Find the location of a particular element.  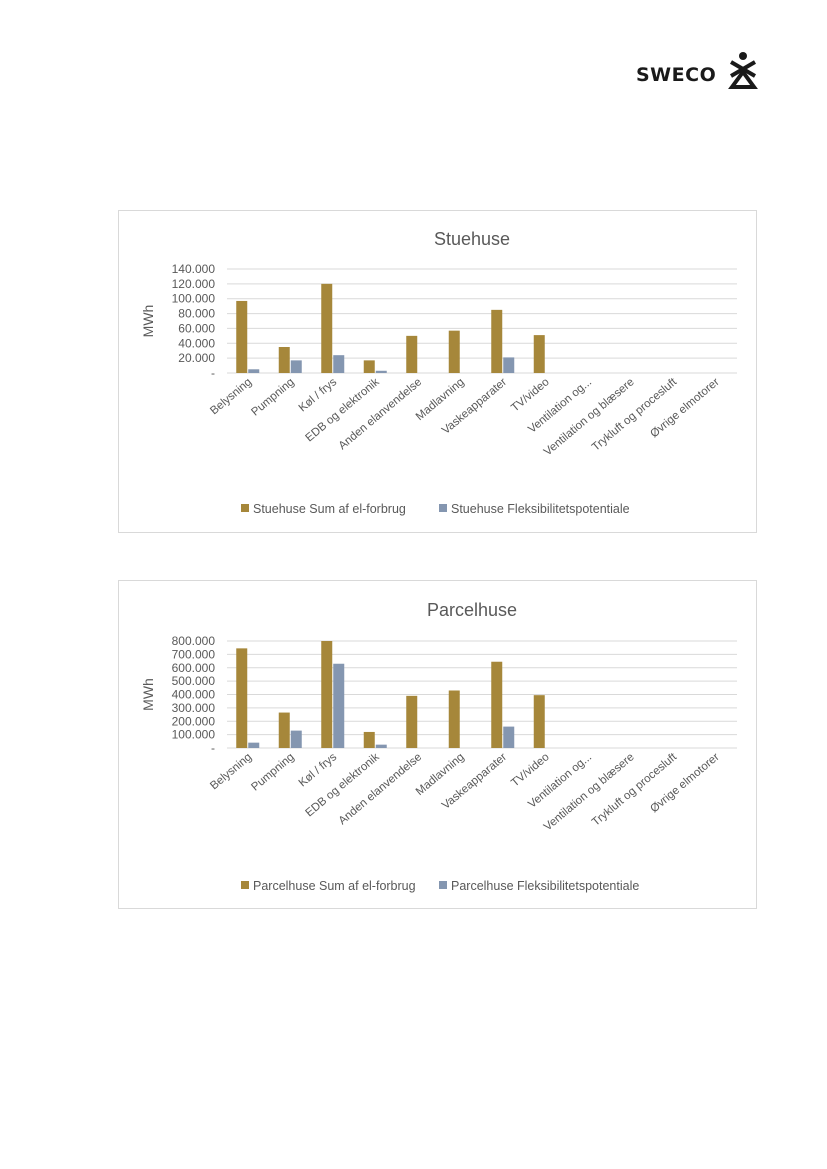

y-tick-label: 140.000 is located at coordinates (194, 269).